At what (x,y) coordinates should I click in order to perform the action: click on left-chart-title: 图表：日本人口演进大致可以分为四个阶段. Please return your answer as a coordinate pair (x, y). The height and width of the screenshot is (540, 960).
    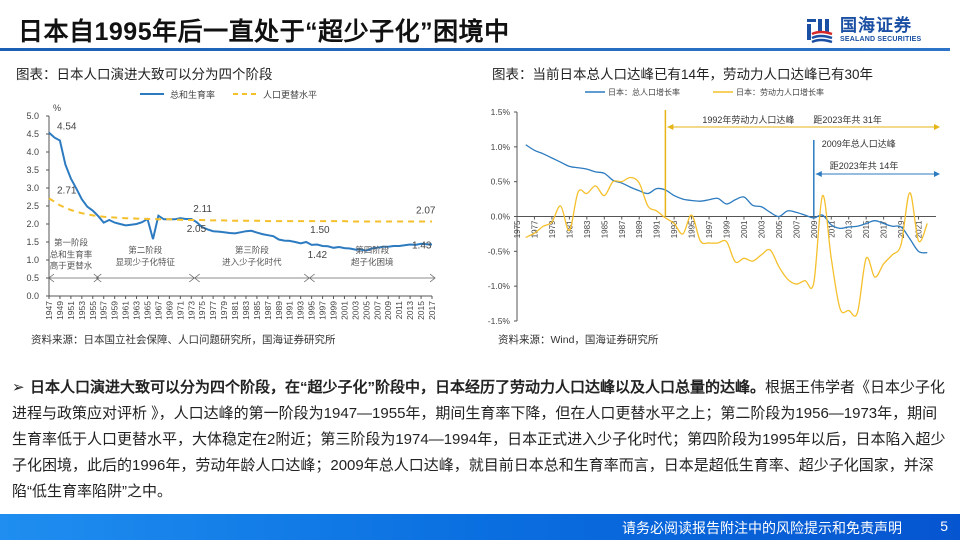
    Looking at the image, I should click on (144, 74).